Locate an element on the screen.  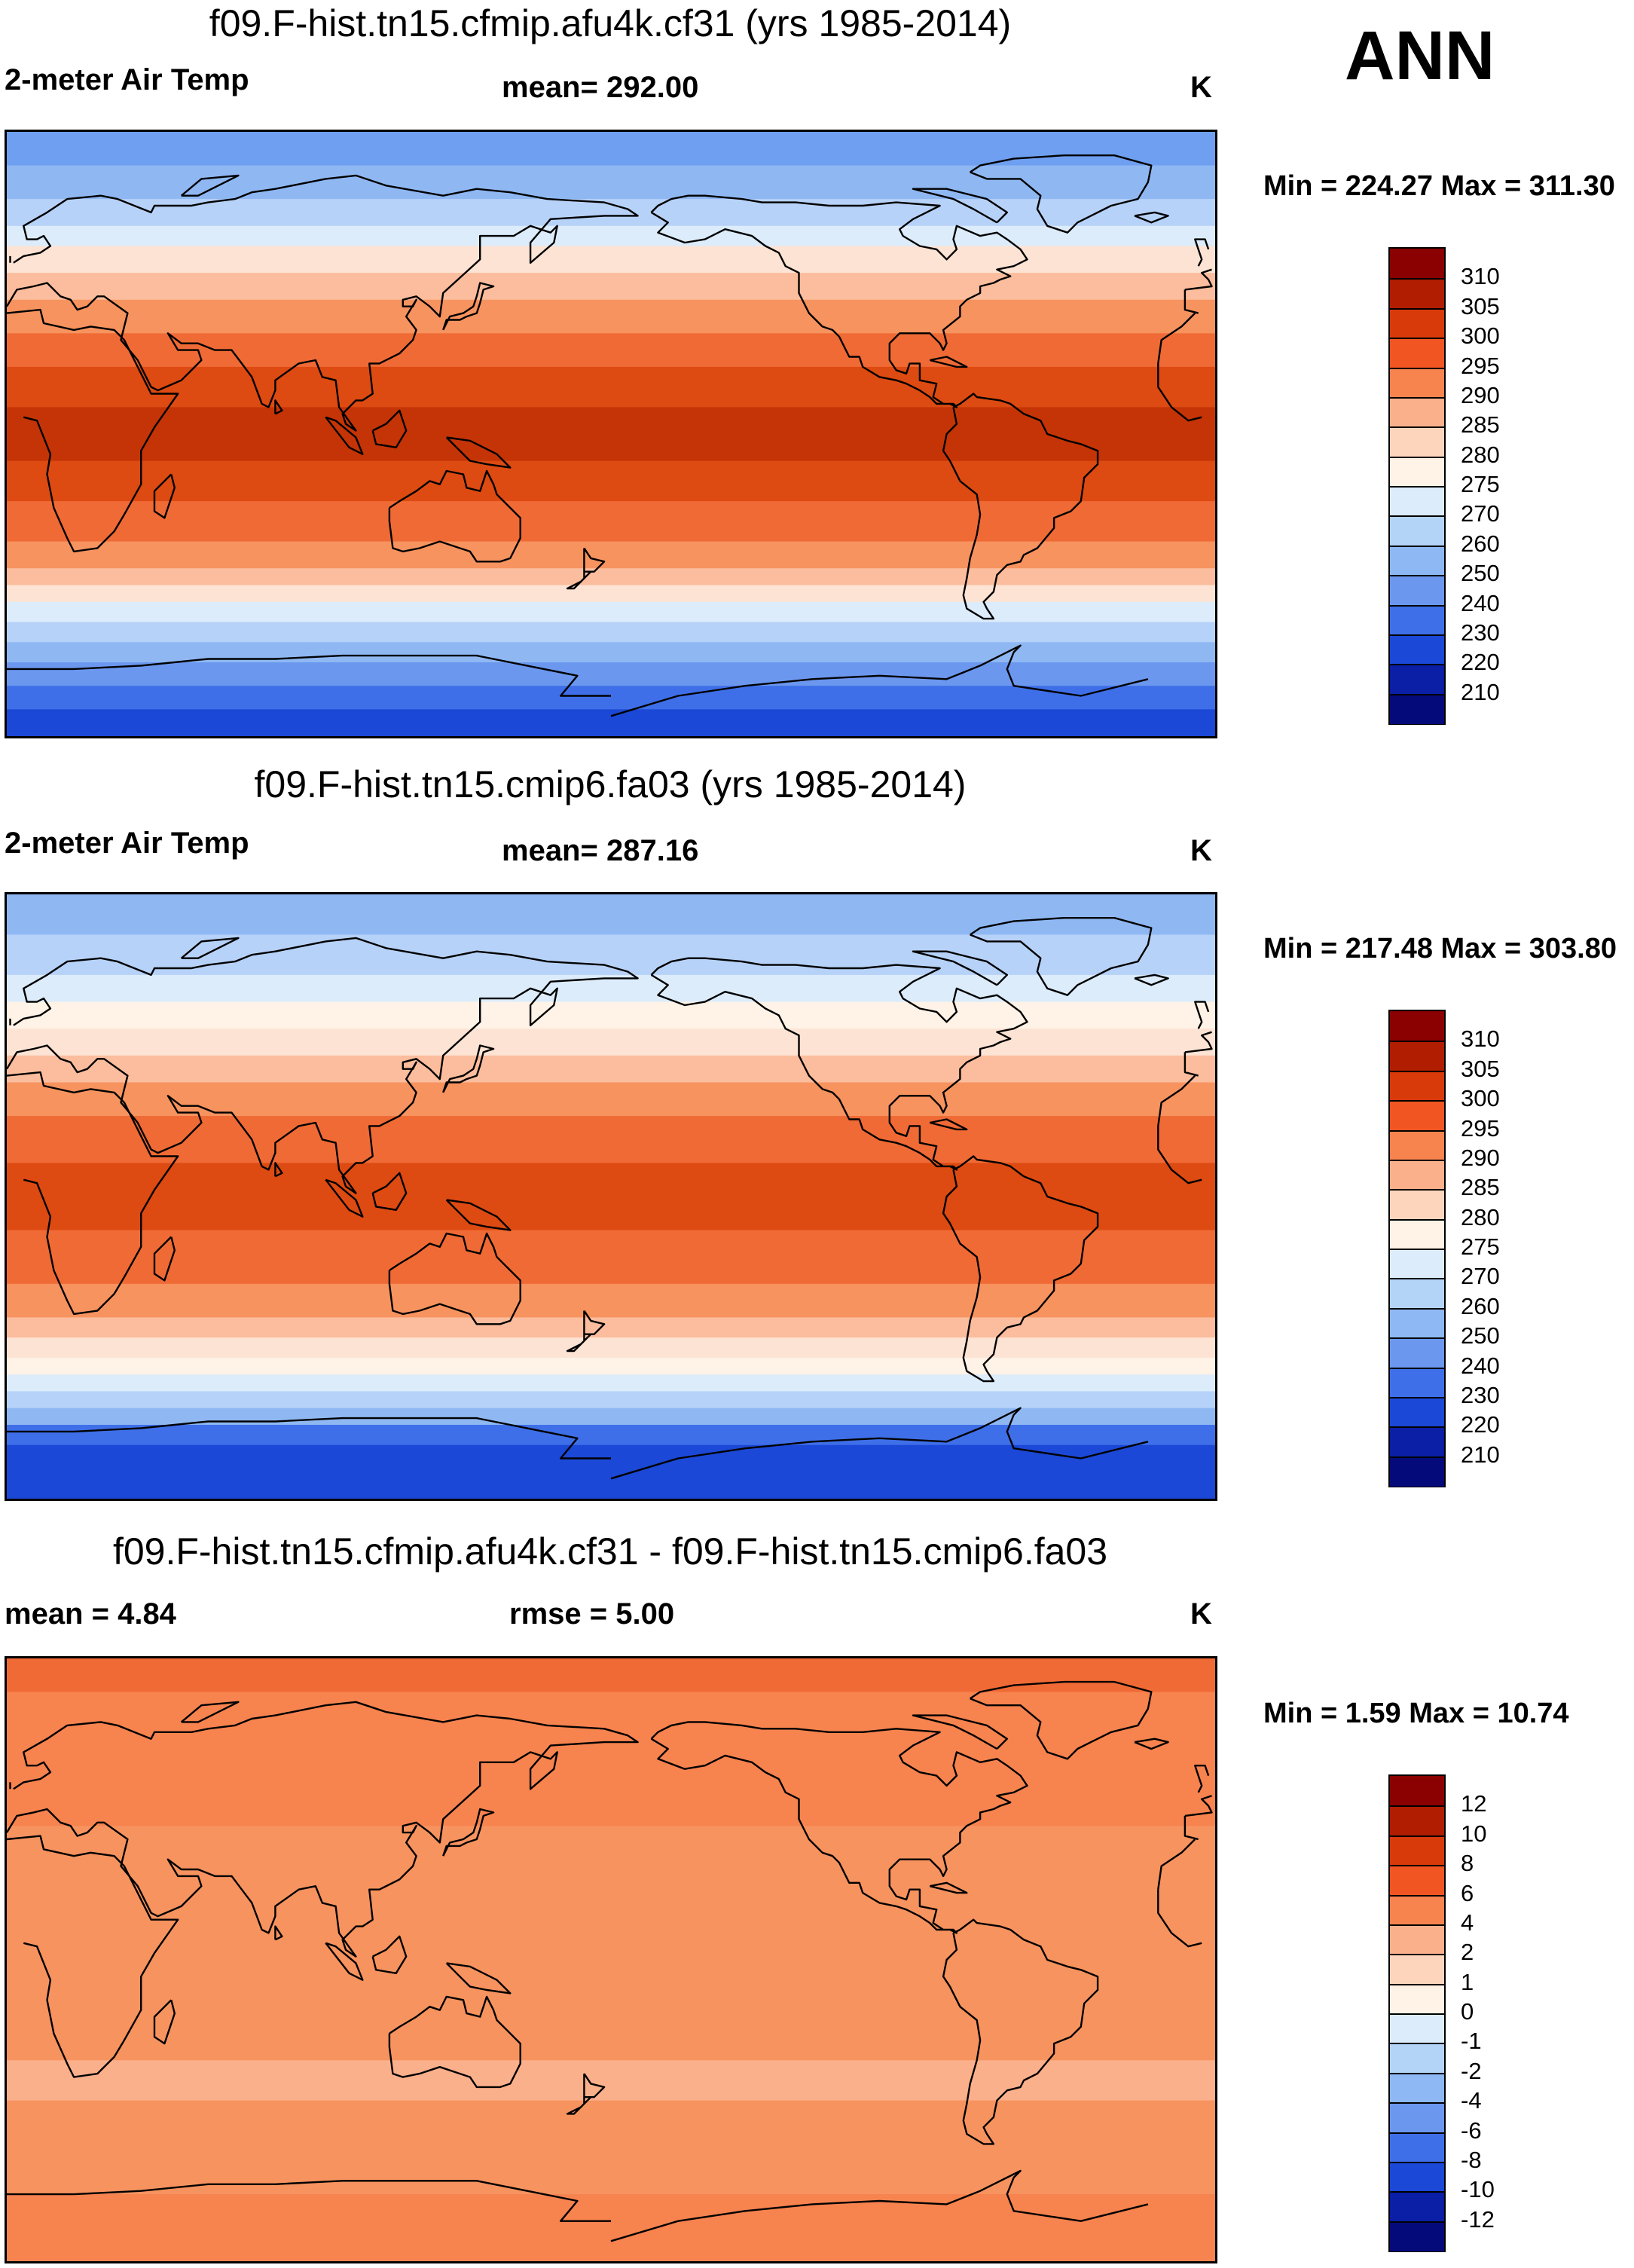
panel-1-units-label: K is located at coordinates (1201, 87).